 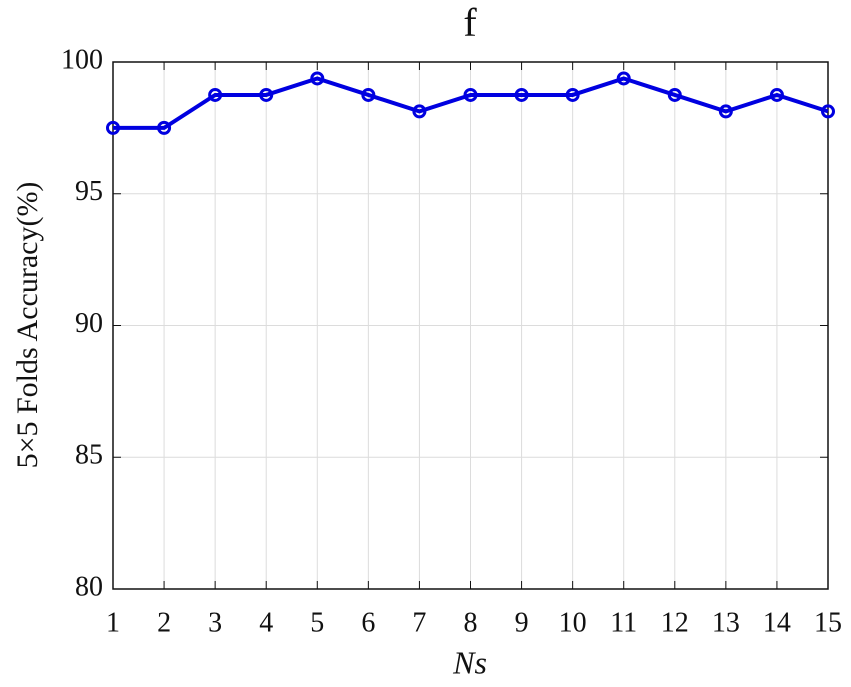 I want to click on chart-title: f, so click(x=470, y=22).